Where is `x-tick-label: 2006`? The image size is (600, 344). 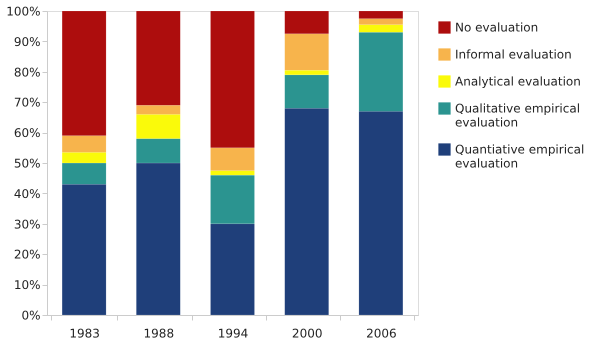
x-tick-label: 2006 is located at coordinates (381, 333).